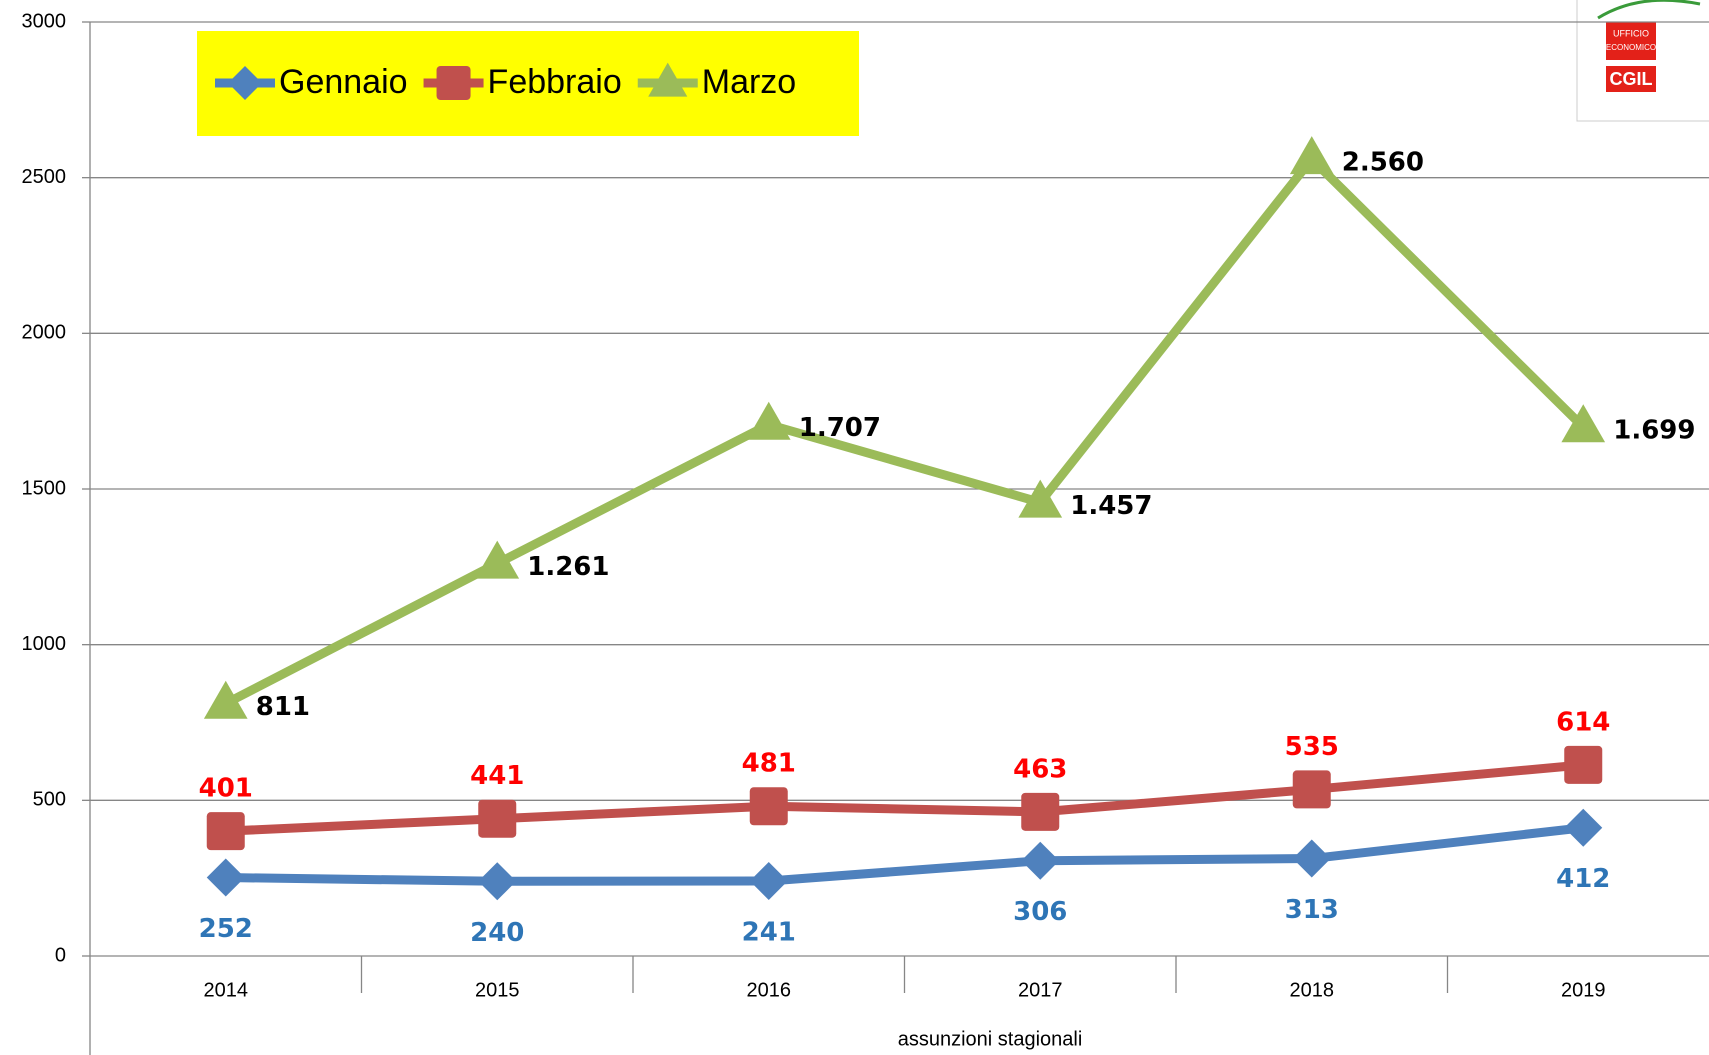  What do you see at coordinates (49, 800) in the screenshot?
I see `y-tick-label: 500` at bounding box center [49, 800].